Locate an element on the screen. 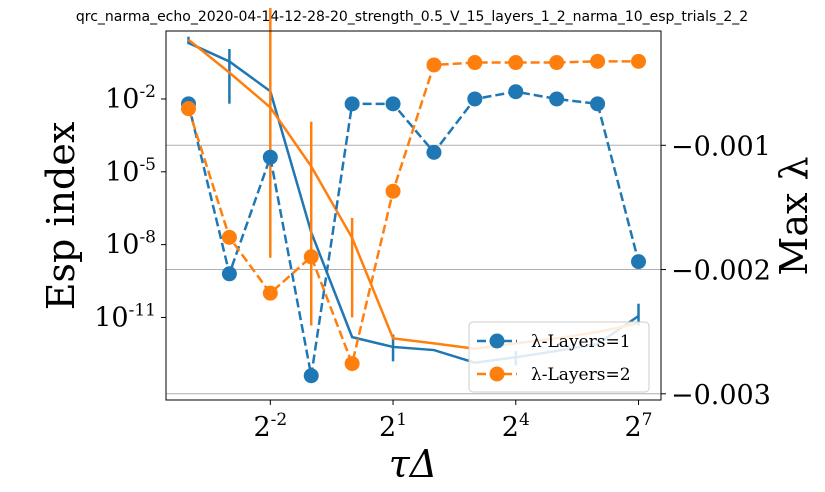 The image size is (825, 492). legend-entry: λ-Layers=1 is located at coordinates (554, 342).